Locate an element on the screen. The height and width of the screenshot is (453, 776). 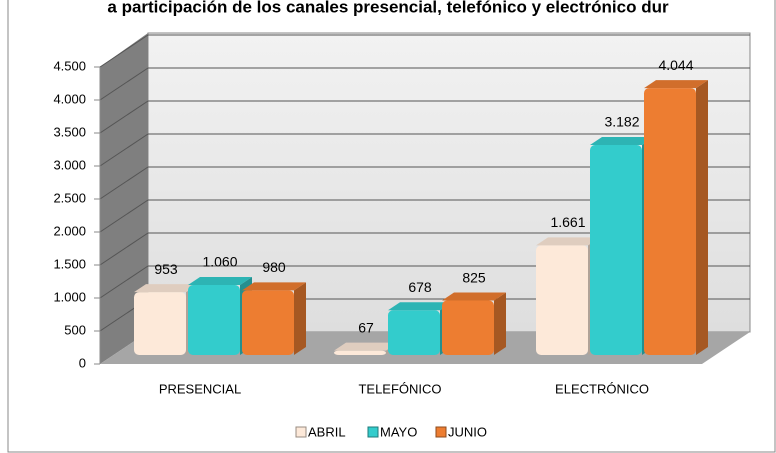
data-label: 67 is located at coordinates (366, 327).